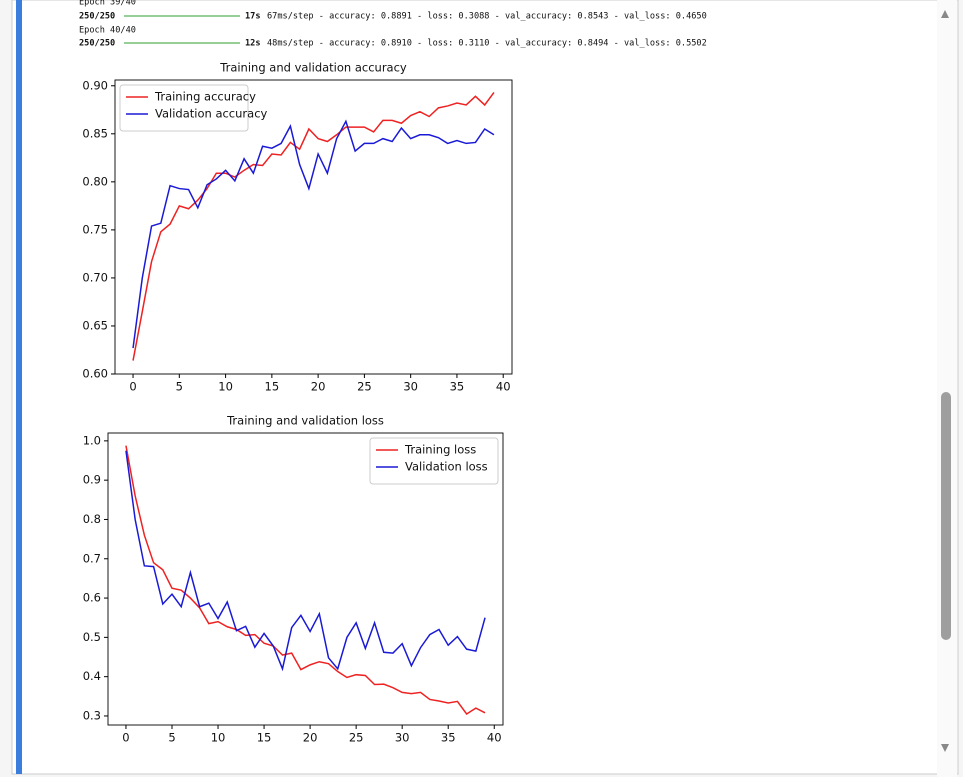 The height and width of the screenshot is (781, 963). I want to click on y-tick-label: 0.7, so click(92, 558).